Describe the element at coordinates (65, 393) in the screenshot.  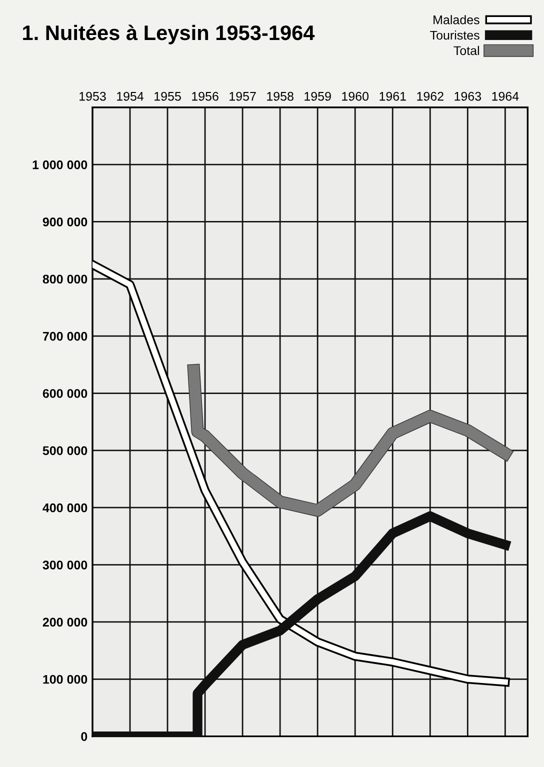
I see `y-tick-label: 600 000` at that location.